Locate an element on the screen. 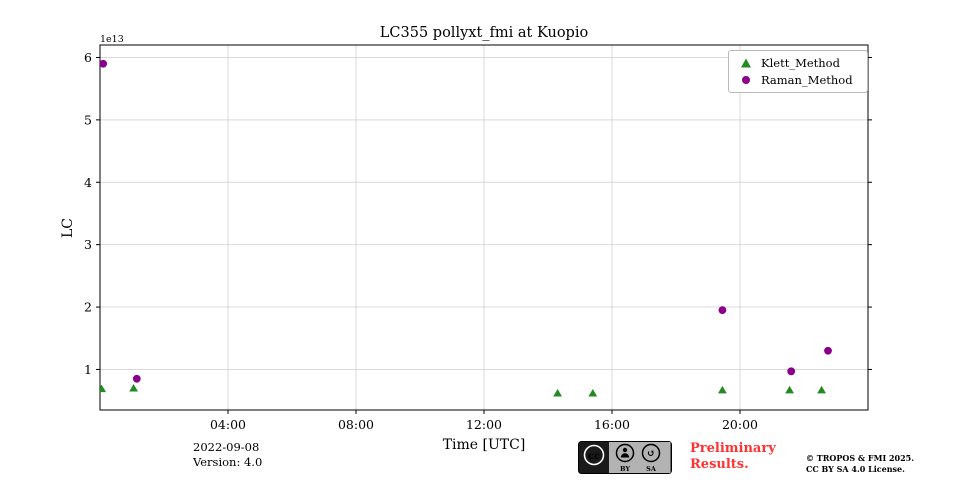  sa-icon: ↺ SA is located at coordinates (651, 458).